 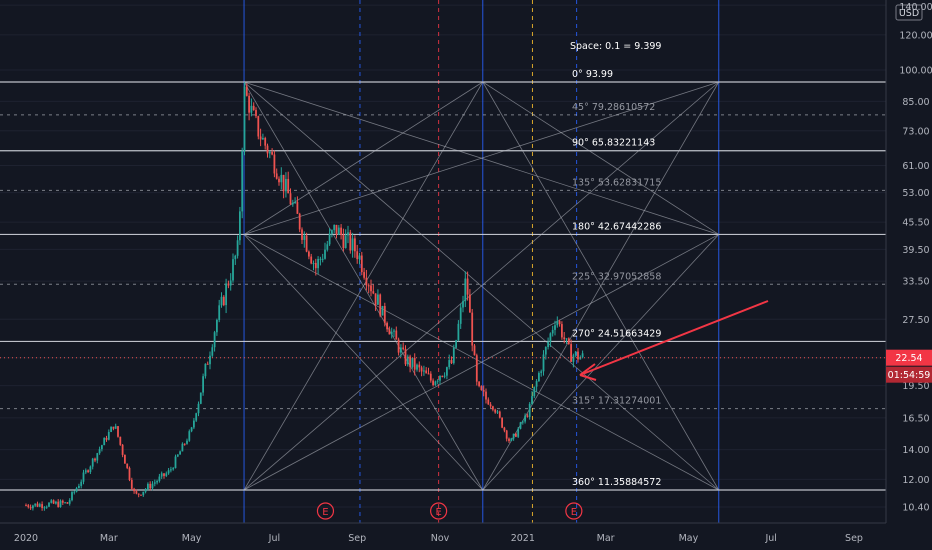 I want to click on earnings-marker-2: E, so click(x=574, y=511).